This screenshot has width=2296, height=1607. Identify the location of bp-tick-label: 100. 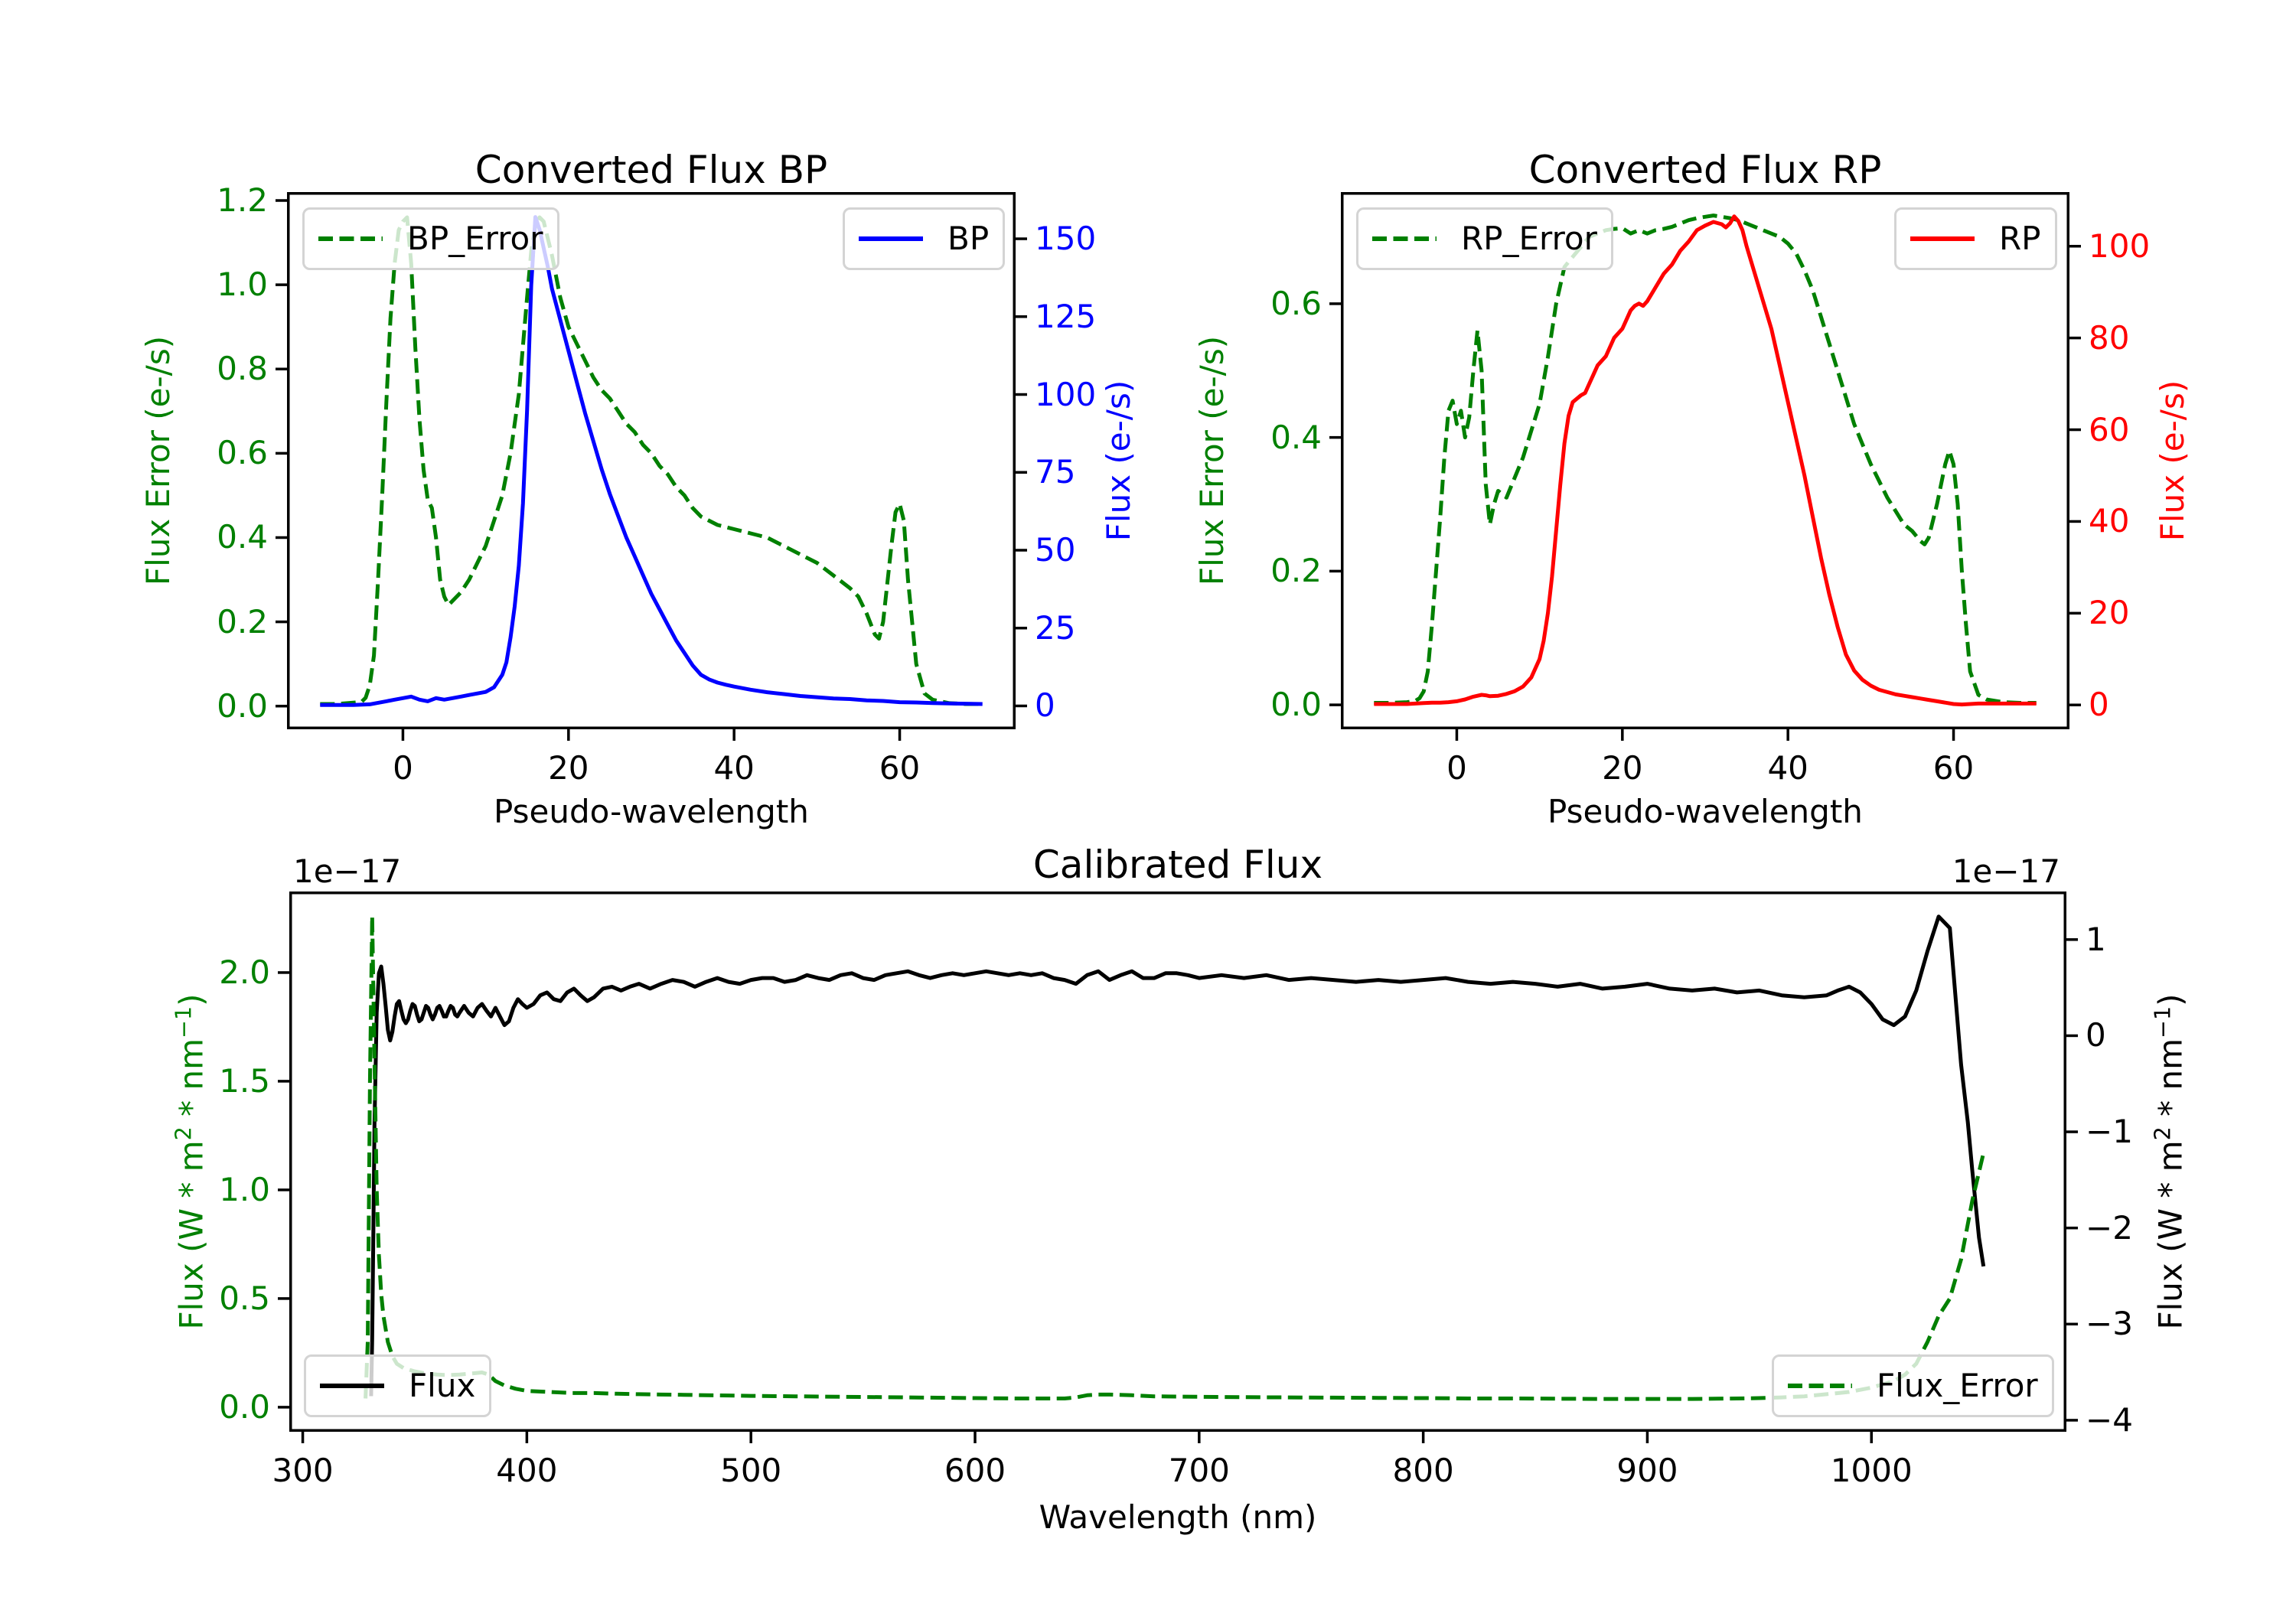
(1066, 394).